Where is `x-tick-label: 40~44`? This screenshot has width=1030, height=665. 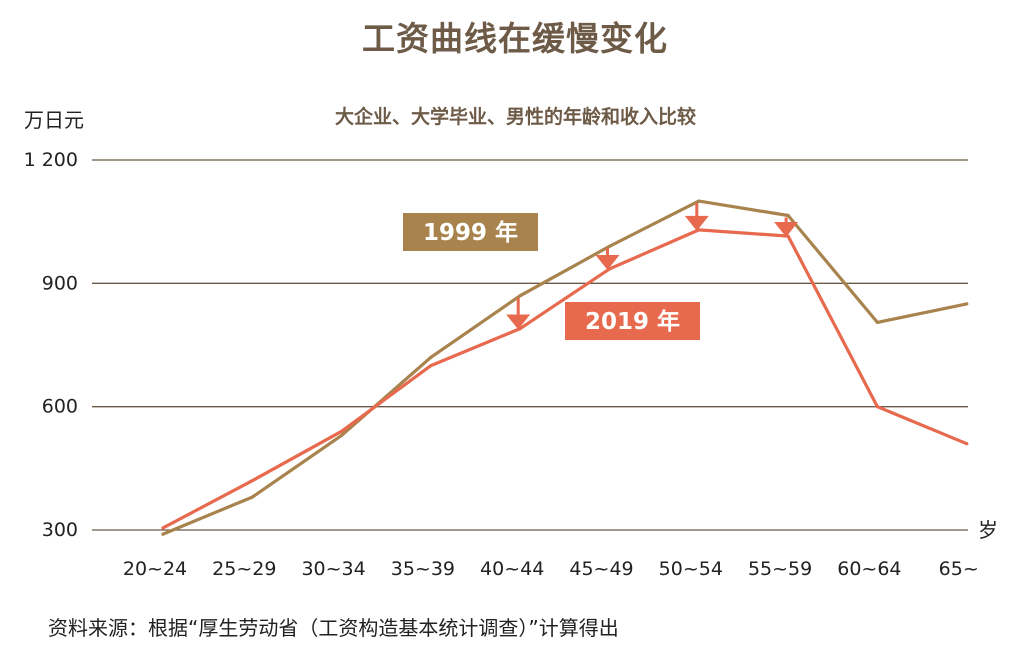
x-tick-label: 40~44 is located at coordinates (512, 569).